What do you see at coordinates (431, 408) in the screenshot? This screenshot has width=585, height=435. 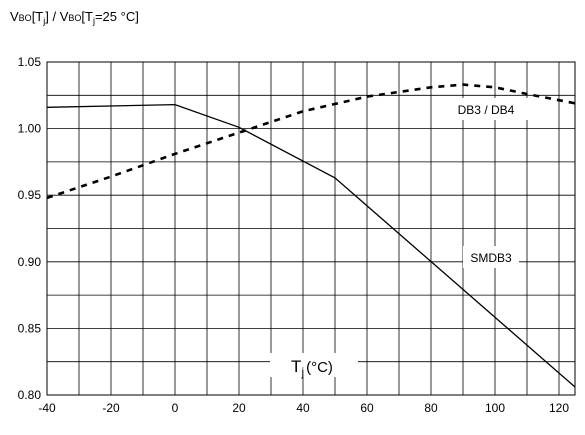 I see `x-tick-label: 80` at bounding box center [431, 408].